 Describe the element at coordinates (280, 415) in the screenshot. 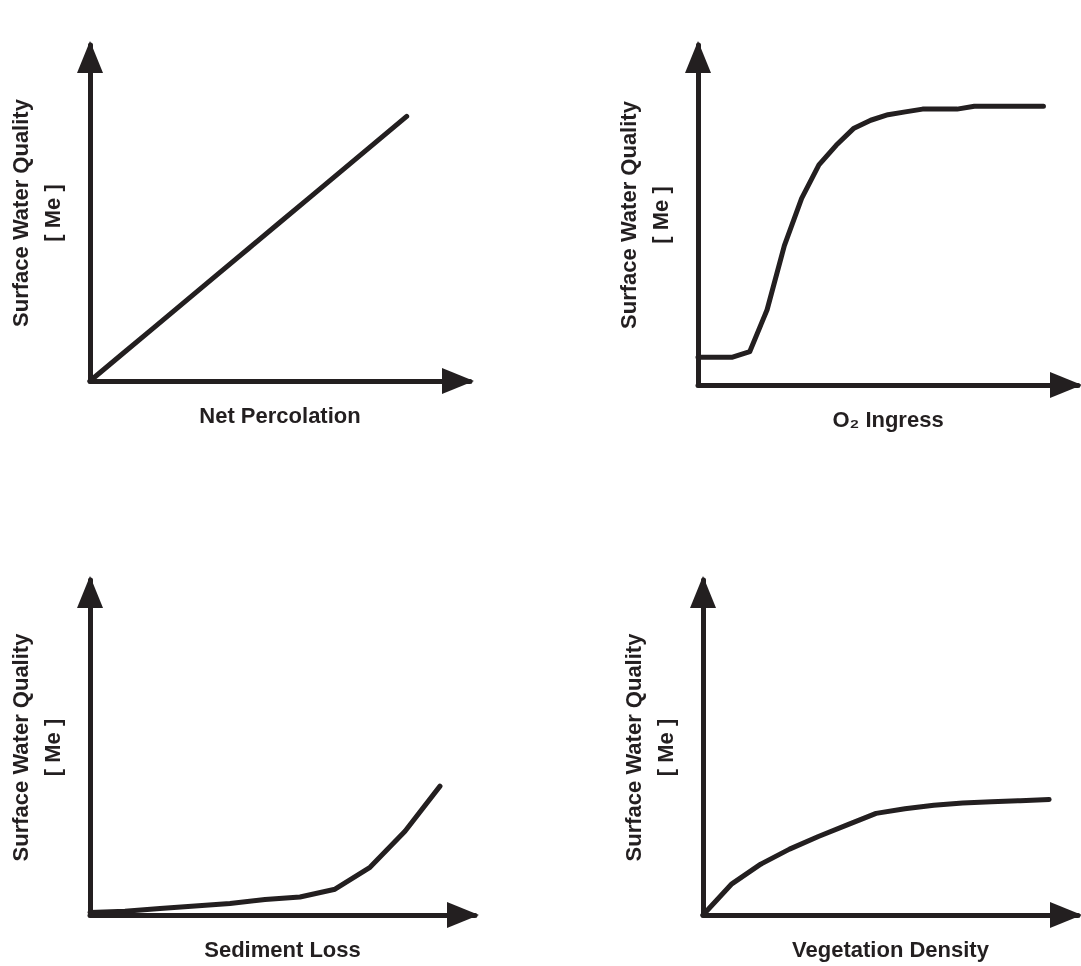

I see `x-axis-title: Net Percolation` at that location.